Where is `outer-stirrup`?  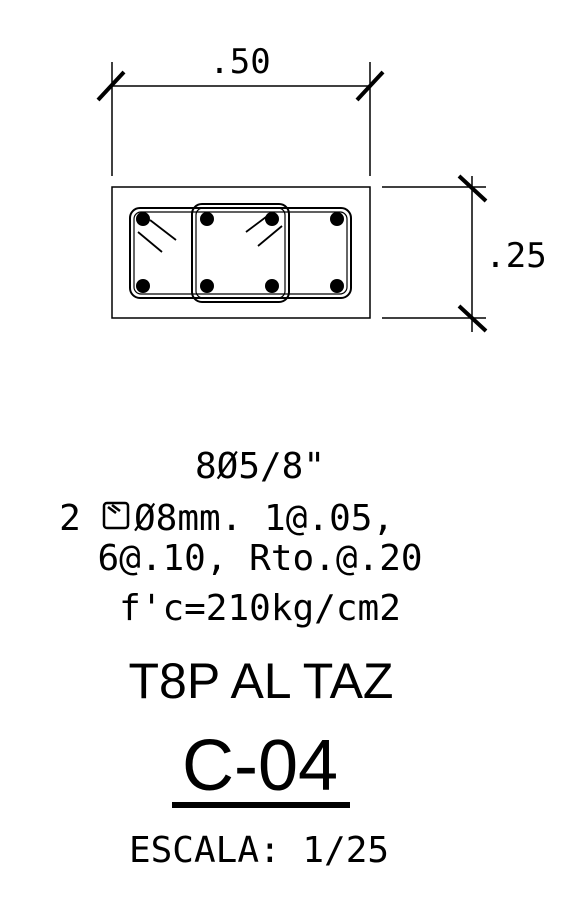
outer-stirrup is located at coordinates (240, 253).